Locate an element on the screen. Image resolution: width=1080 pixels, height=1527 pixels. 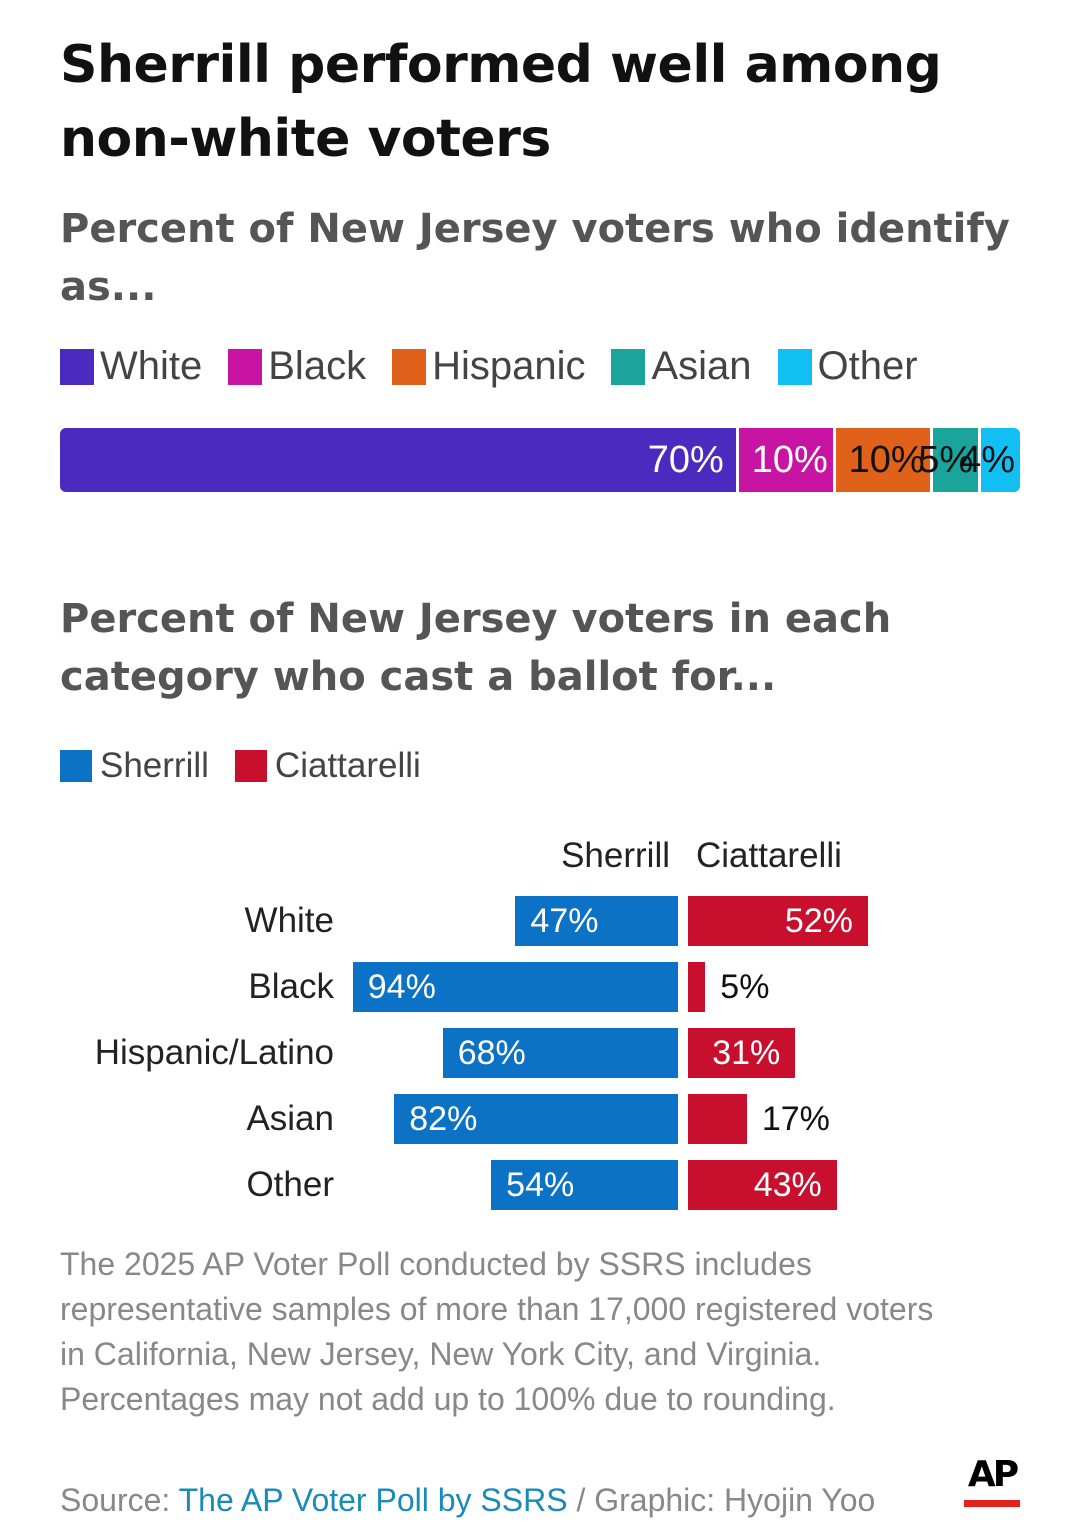
legend-label: White is located at coordinates (151, 366).